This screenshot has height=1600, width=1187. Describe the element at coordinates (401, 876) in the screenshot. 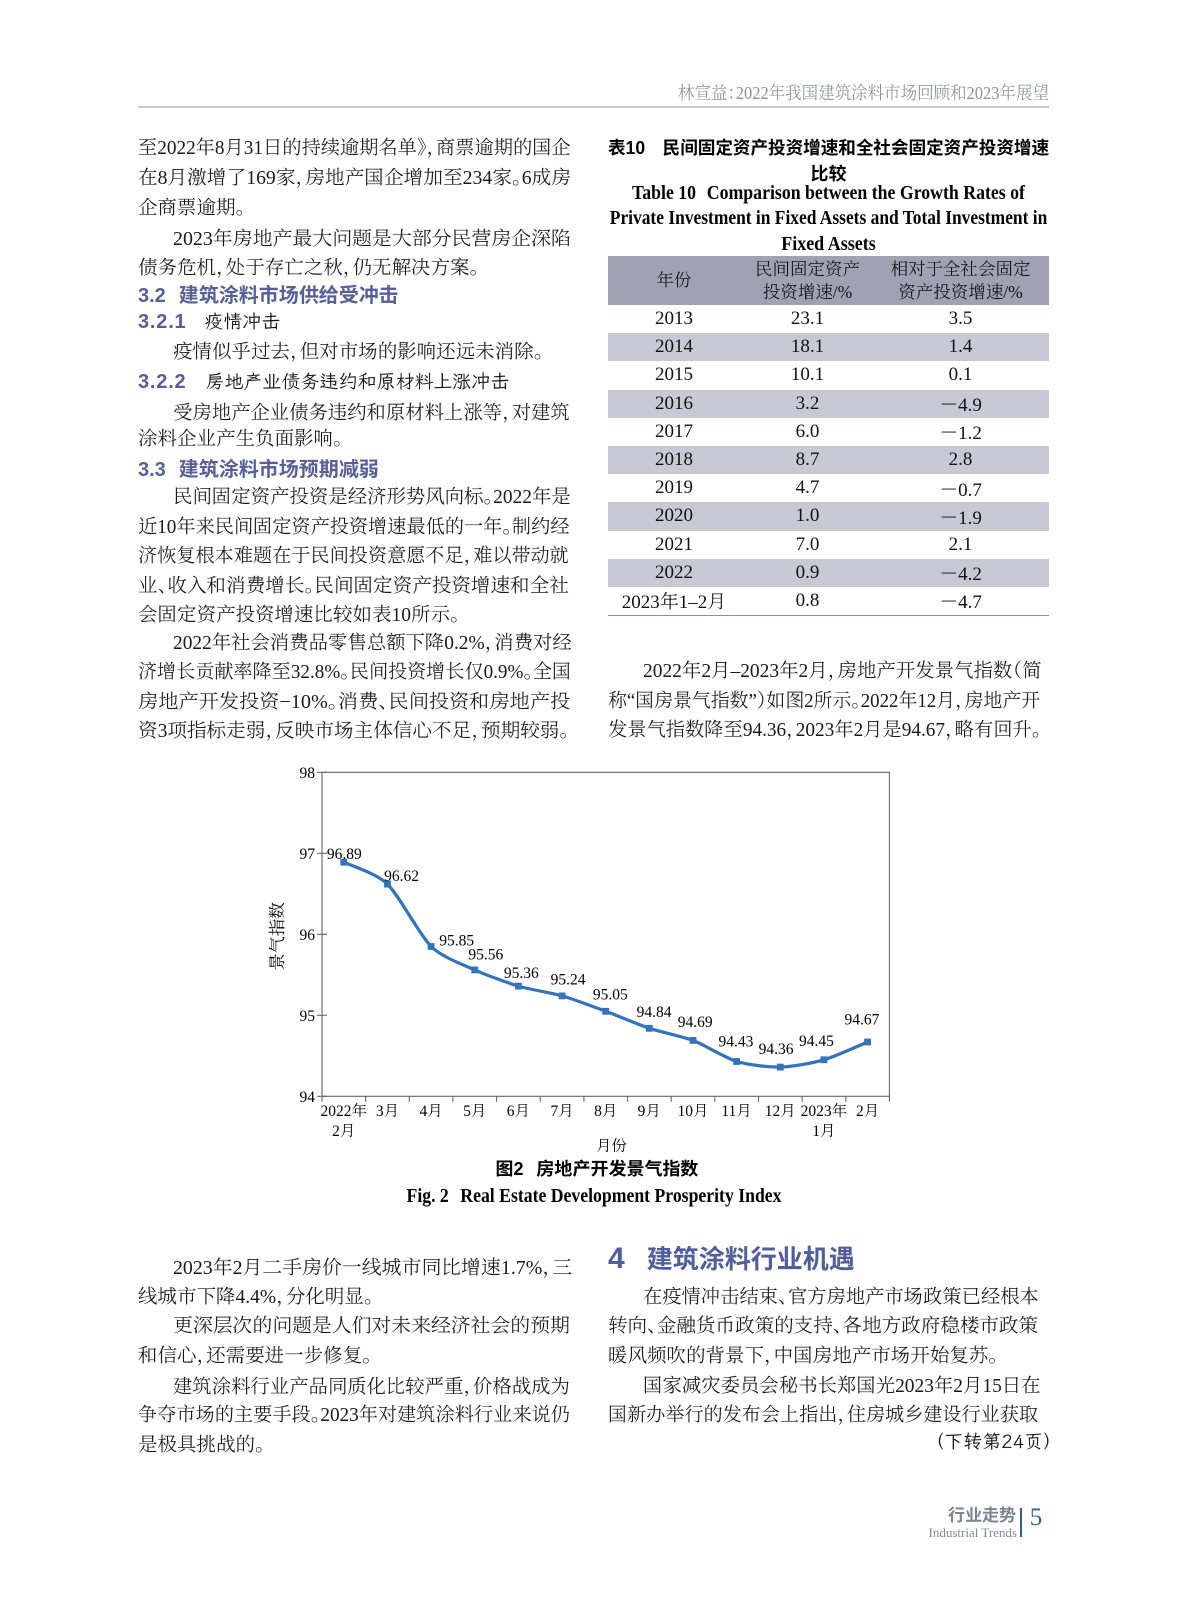

I see `svg-text: 96.62` at that location.